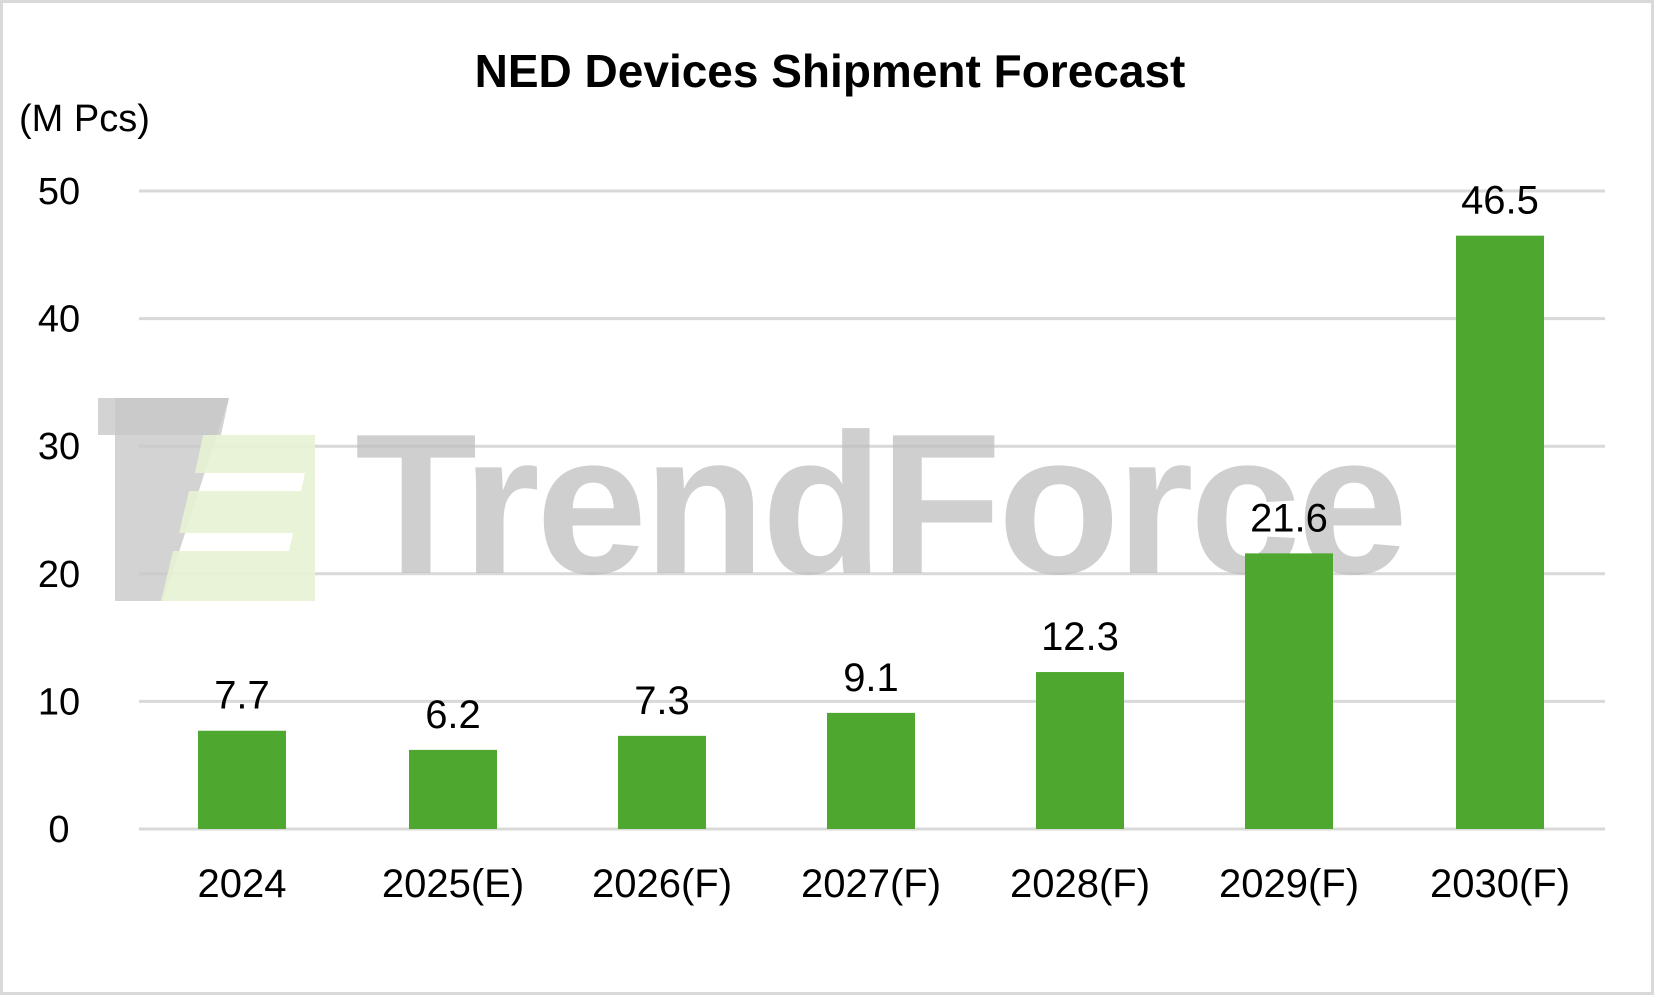  Describe the element at coordinates (1080, 750) in the screenshot. I see `bar-2028(F)` at that location.